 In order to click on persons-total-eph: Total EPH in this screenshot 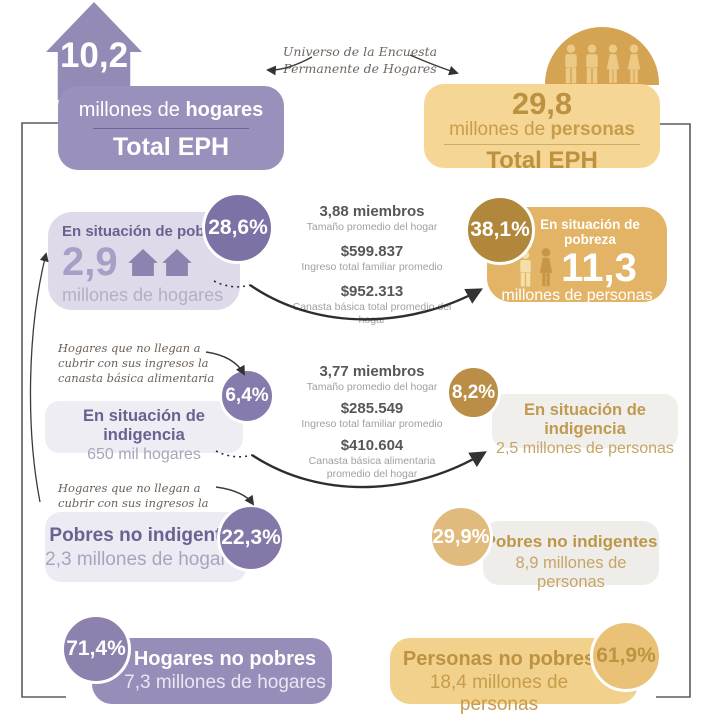, I will do `click(542, 160)`.